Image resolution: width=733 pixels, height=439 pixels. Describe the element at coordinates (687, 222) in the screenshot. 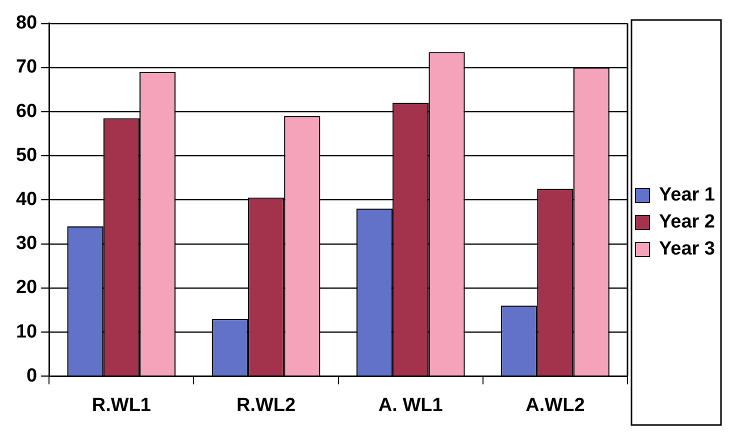

I see `legend-label: Year 2` at that location.